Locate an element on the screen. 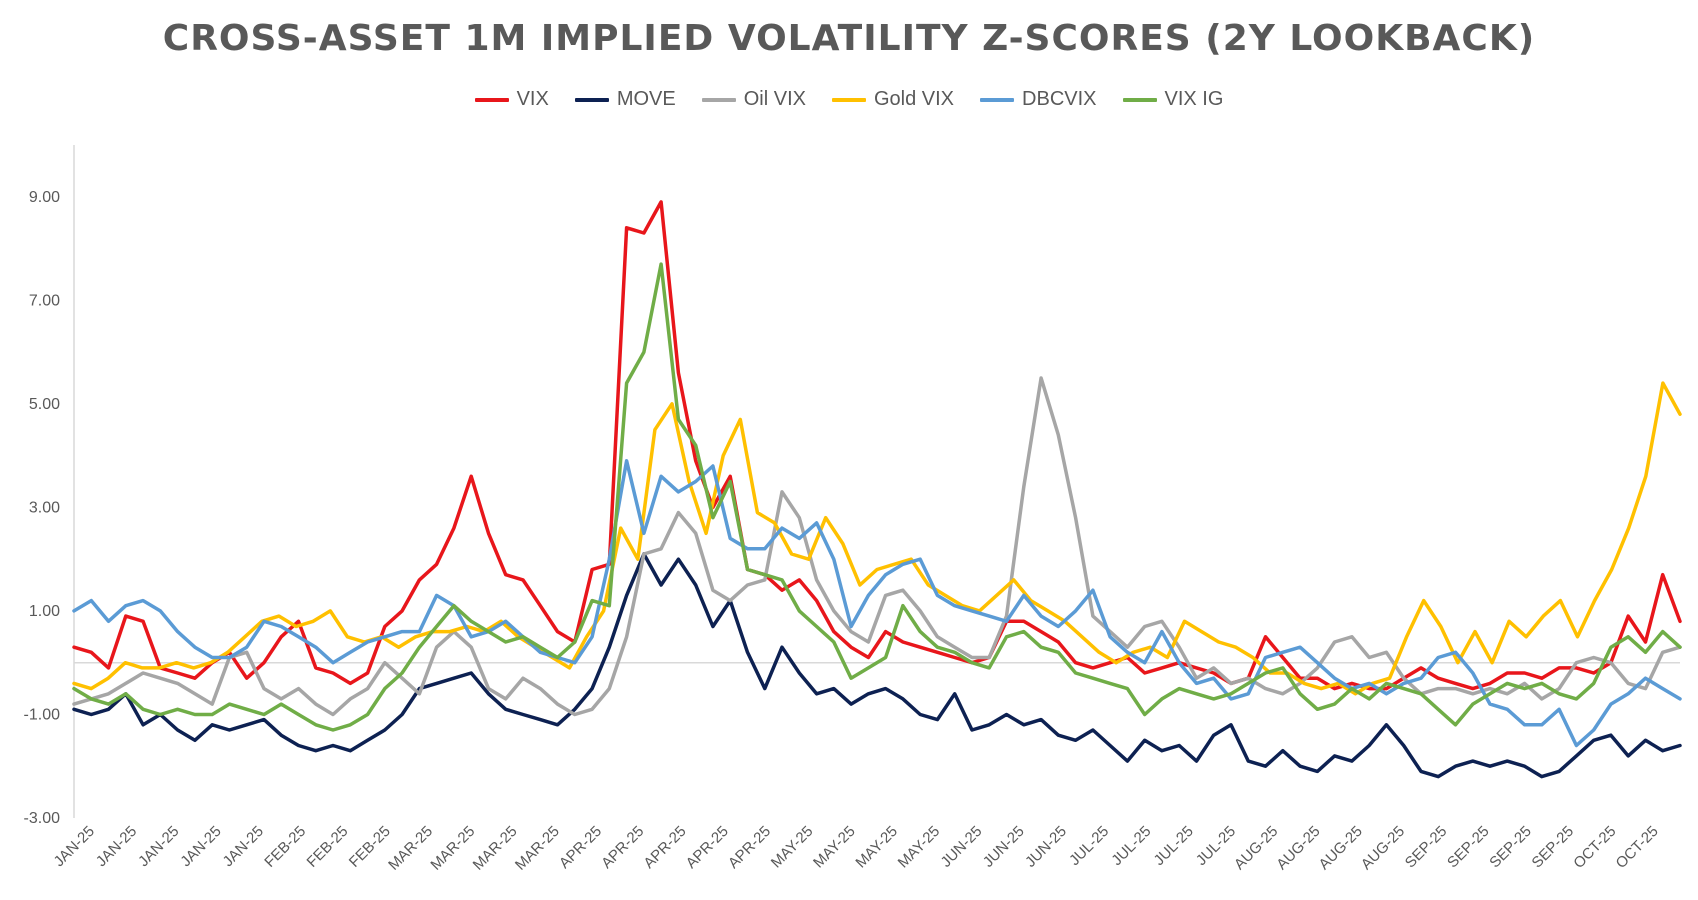 This screenshot has height=900, width=1698. y-tick-label: 7.00 is located at coordinates (44, 300).